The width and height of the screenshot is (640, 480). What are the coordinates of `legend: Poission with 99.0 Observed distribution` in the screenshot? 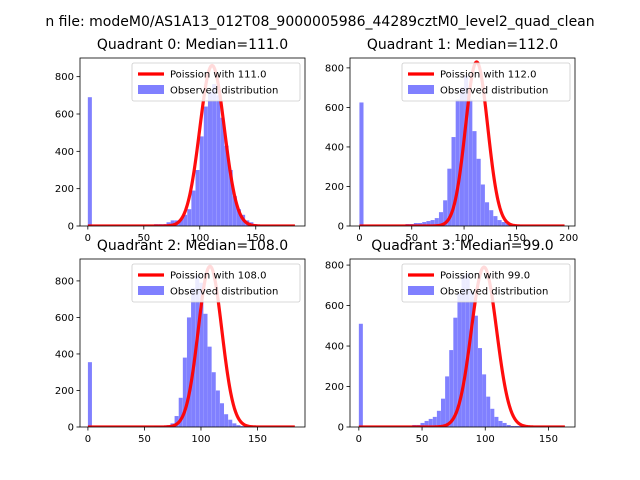 It's located at (486, 283).